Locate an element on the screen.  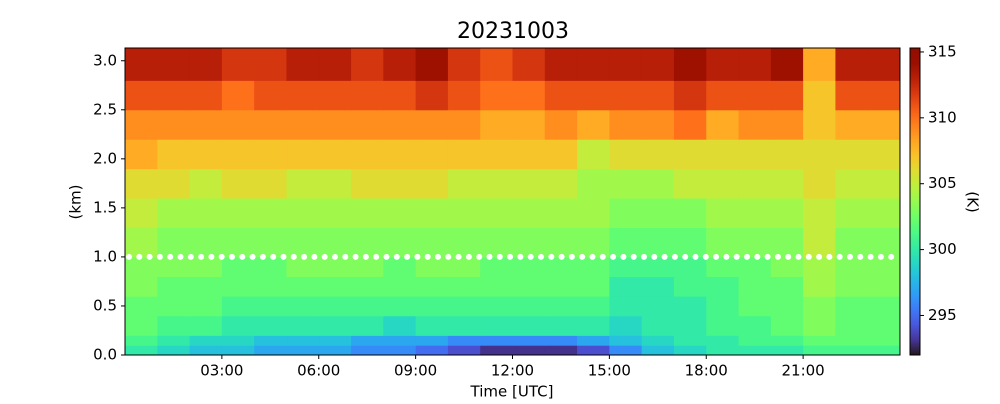
x-tick-label: 09:00 is located at coordinates (415, 371).